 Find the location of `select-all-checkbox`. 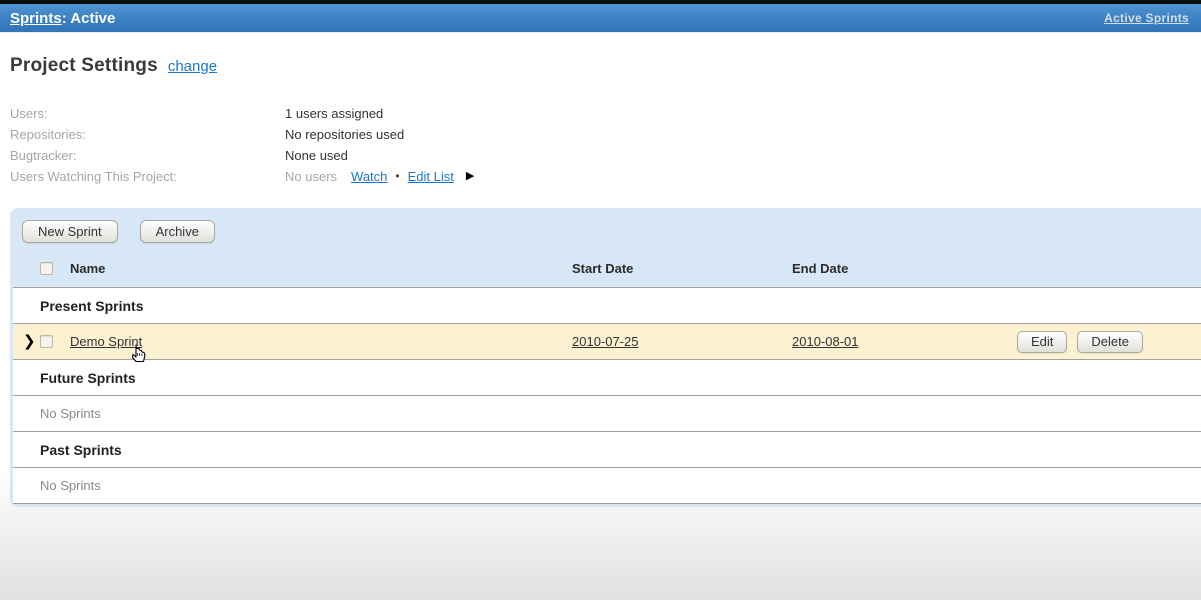

select-all-checkbox is located at coordinates (46, 268).